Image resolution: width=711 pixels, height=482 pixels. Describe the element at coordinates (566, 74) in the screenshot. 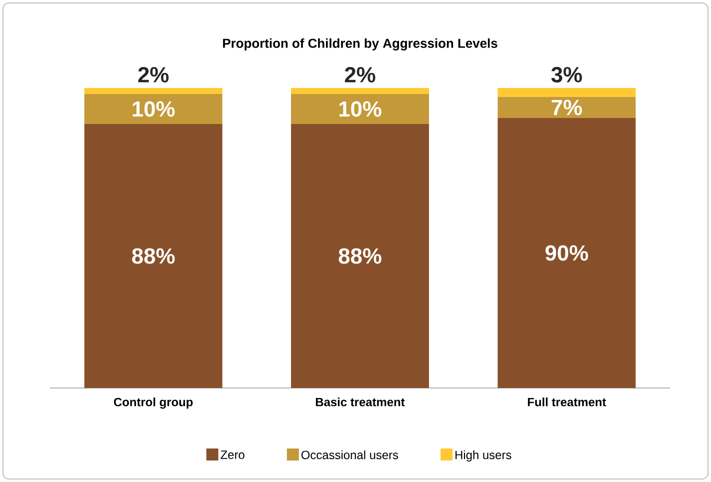

I see `data-label: 3%` at that location.